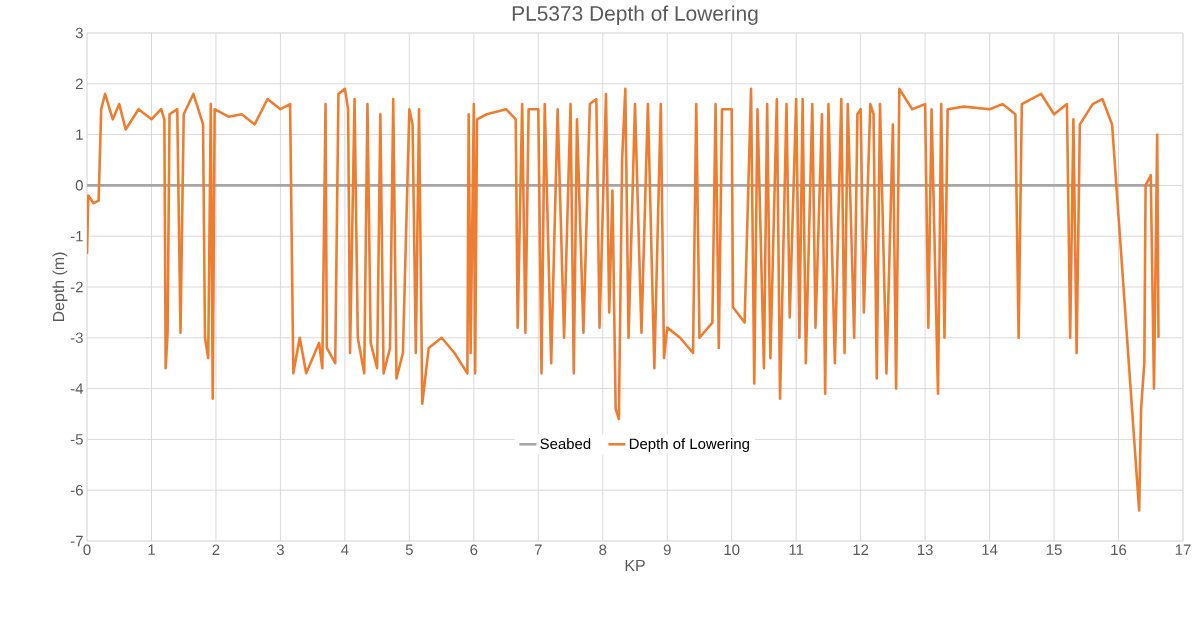 This screenshot has width=1195, height=626. Describe the element at coordinates (474, 550) in the screenshot. I see `x-tick-label: 6` at that location.